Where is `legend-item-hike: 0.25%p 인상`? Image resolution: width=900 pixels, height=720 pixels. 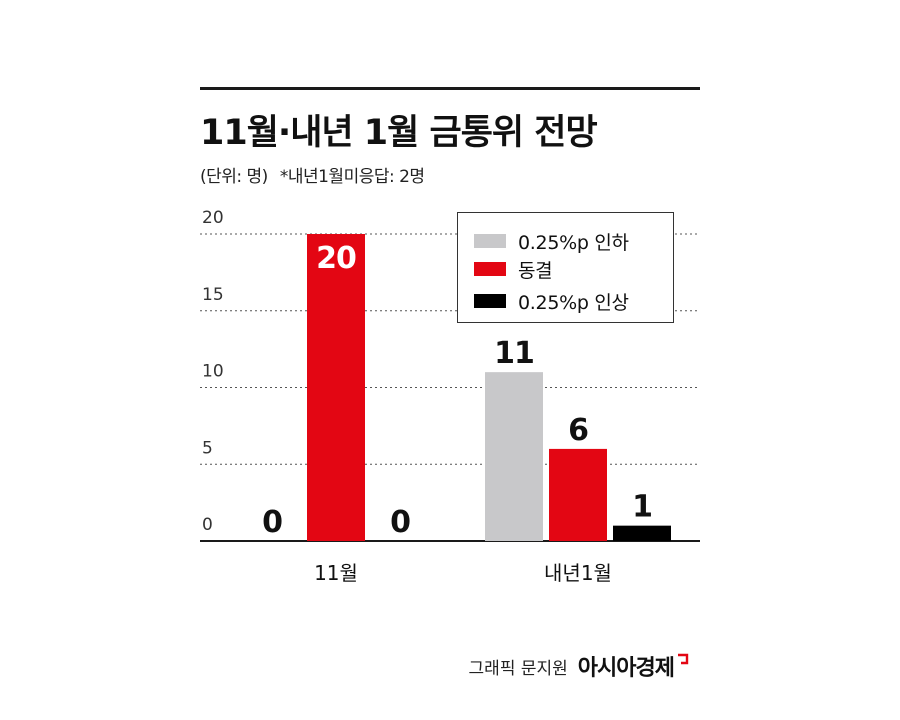 legend-item-hike: 0.25%p 인상 is located at coordinates (551, 301).